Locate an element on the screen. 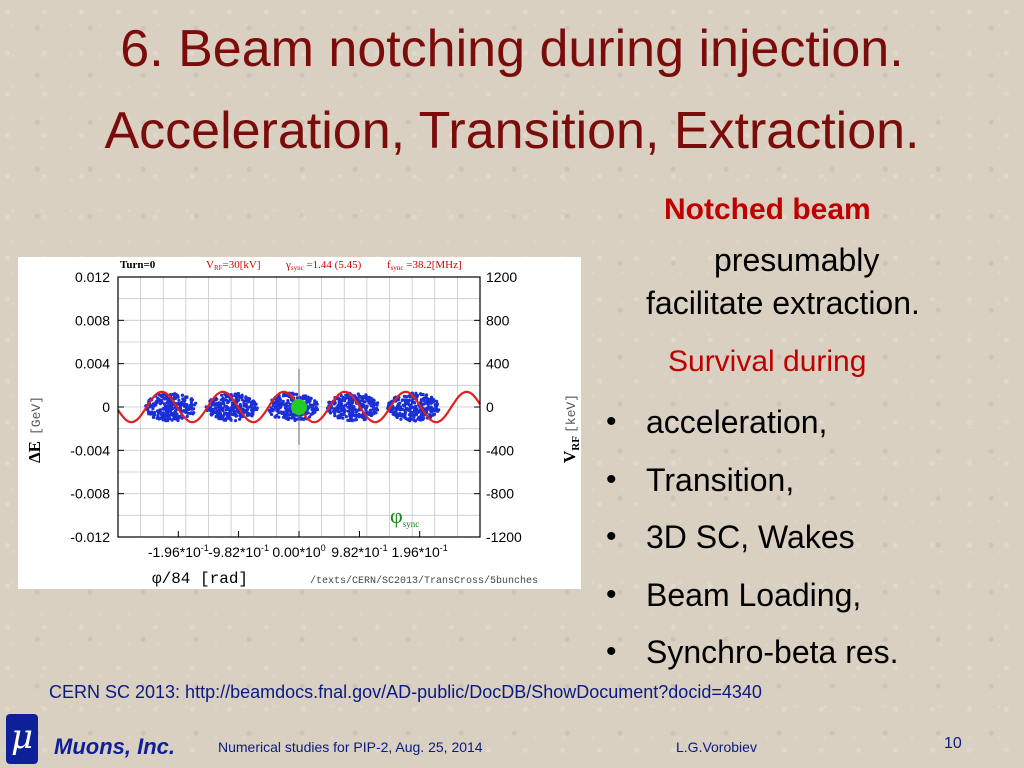 The height and width of the screenshot is (768, 1024). svg-text: [GeV] is located at coordinates (36, 415).